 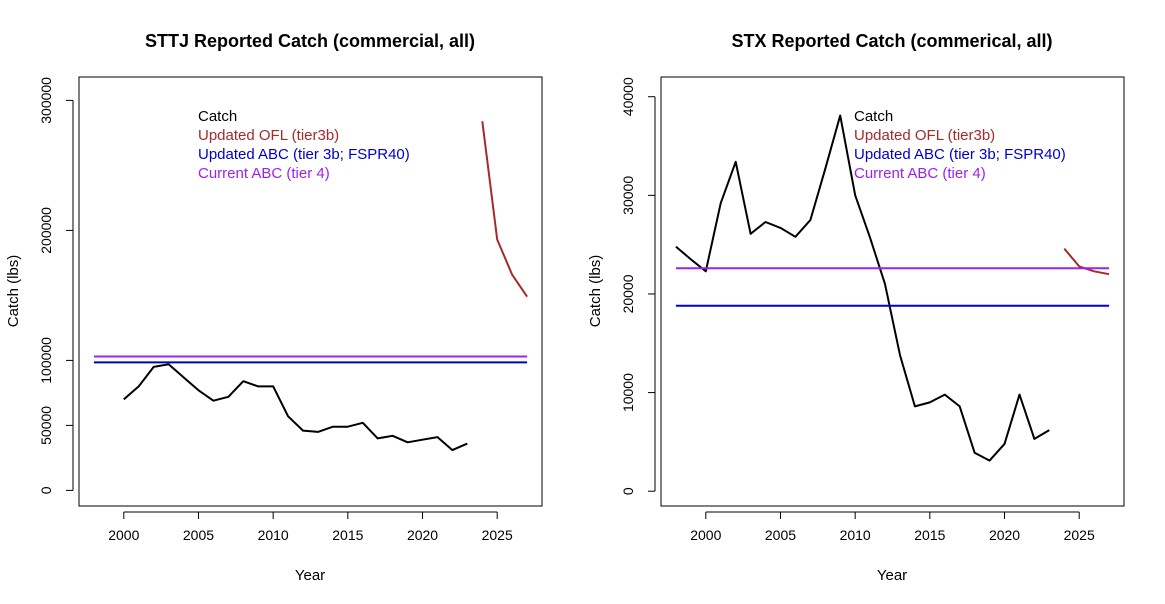 I want to click on y-tick-label: 30000, so click(x=628, y=195).